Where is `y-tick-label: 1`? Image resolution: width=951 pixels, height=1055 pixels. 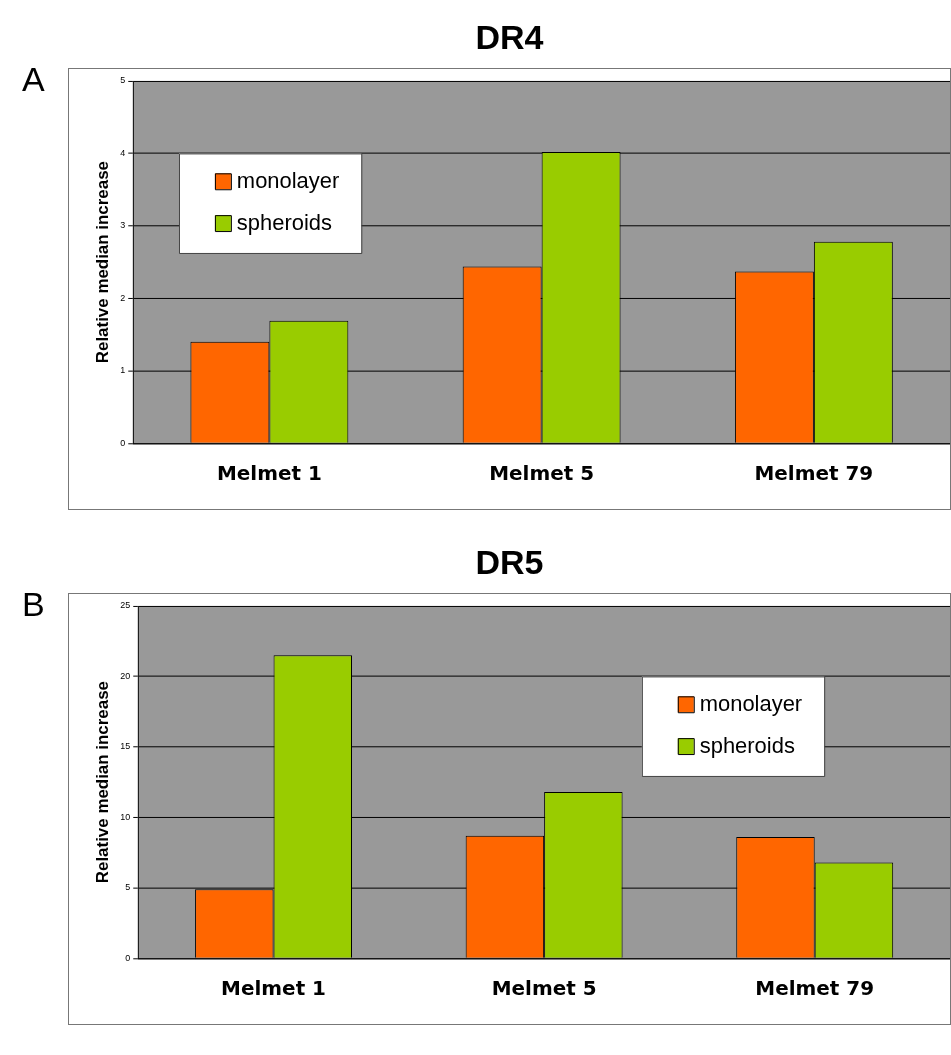
y-tick-label: 1 is located at coordinates (123, 370).